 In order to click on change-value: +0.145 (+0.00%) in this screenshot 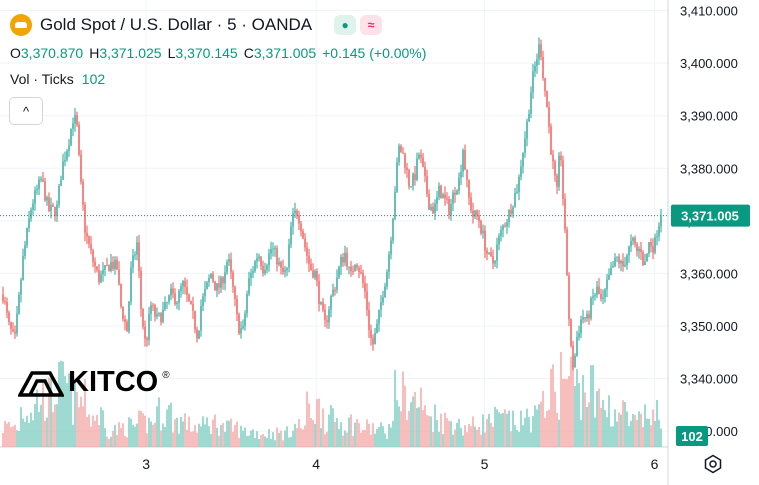, I will do `click(374, 53)`.